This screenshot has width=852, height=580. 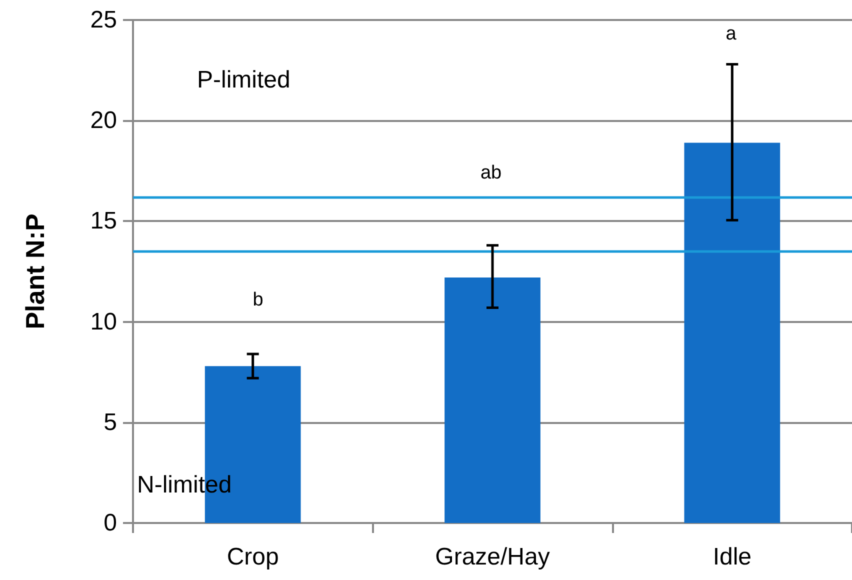 What do you see at coordinates (492, 557) in the screenshot?
I see `x-tick-label: Graze/Hay` at bounding box center [492, 557].